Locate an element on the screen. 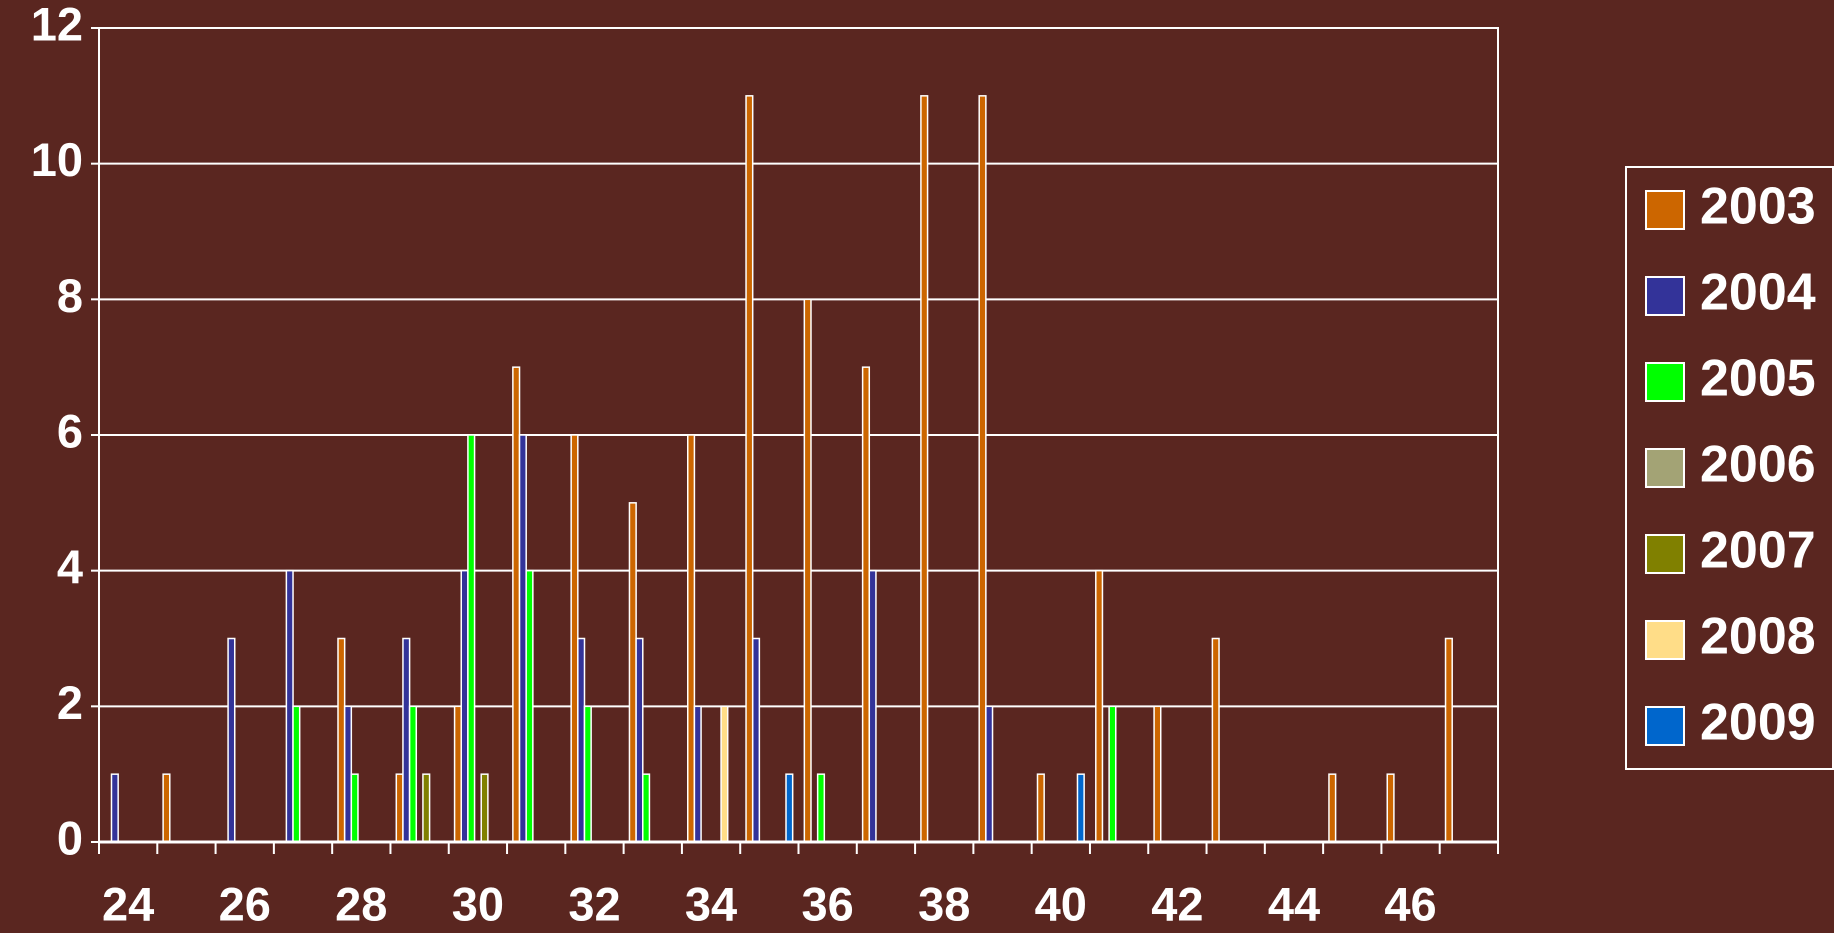  y-tick-label: 12 is located at coordinates (57, 25).